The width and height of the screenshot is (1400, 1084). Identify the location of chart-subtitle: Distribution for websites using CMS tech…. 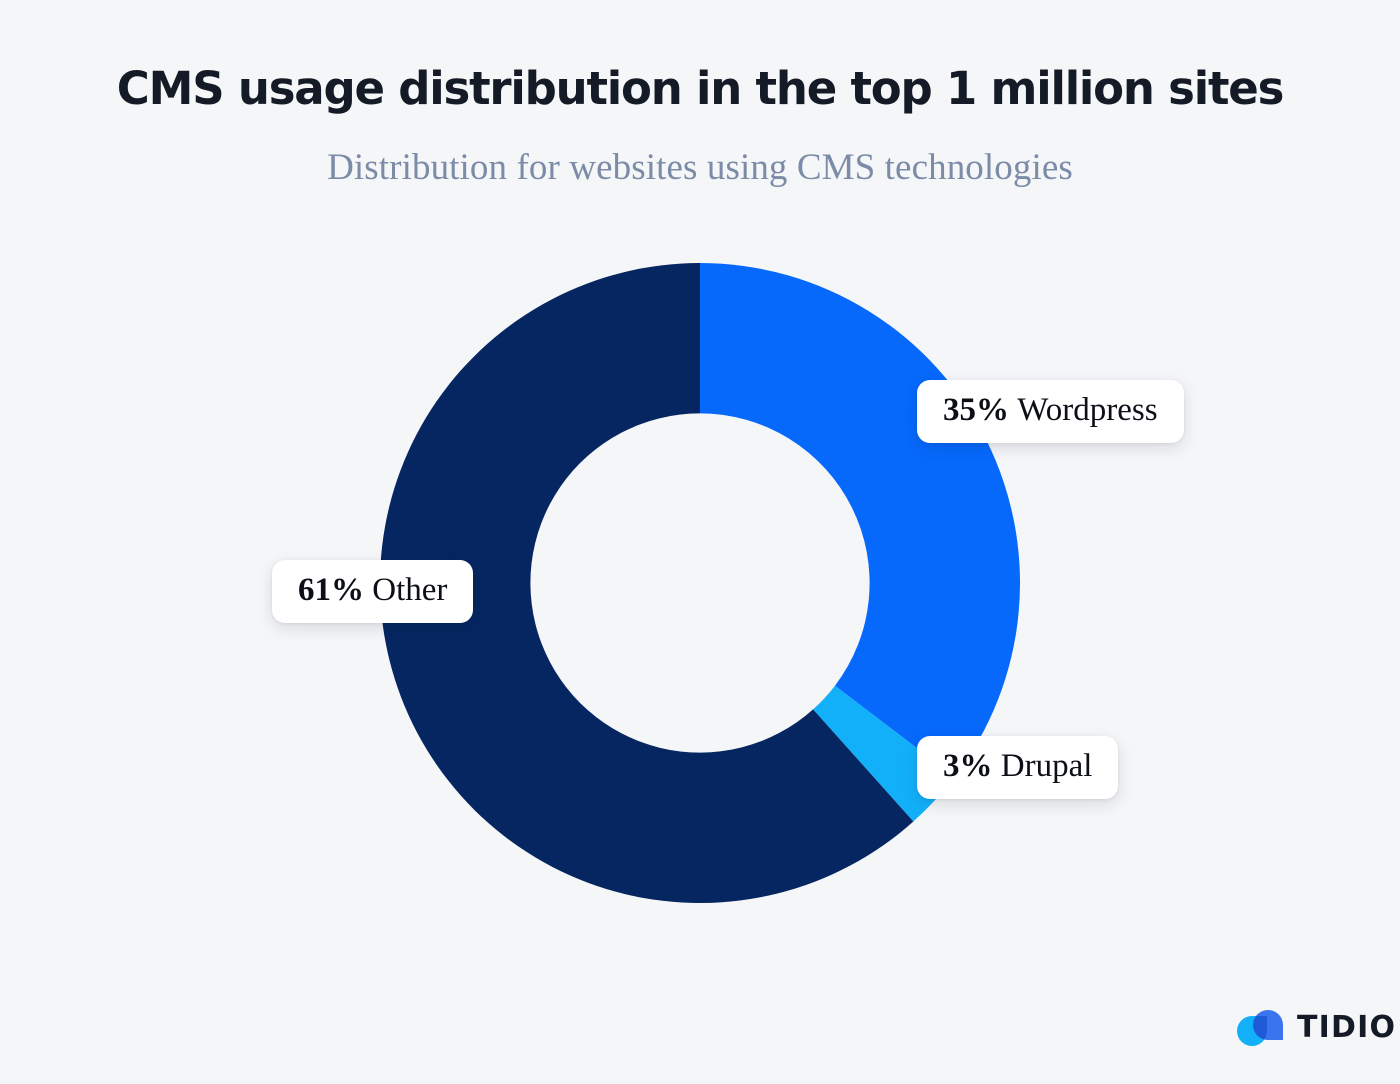
(700, 168).